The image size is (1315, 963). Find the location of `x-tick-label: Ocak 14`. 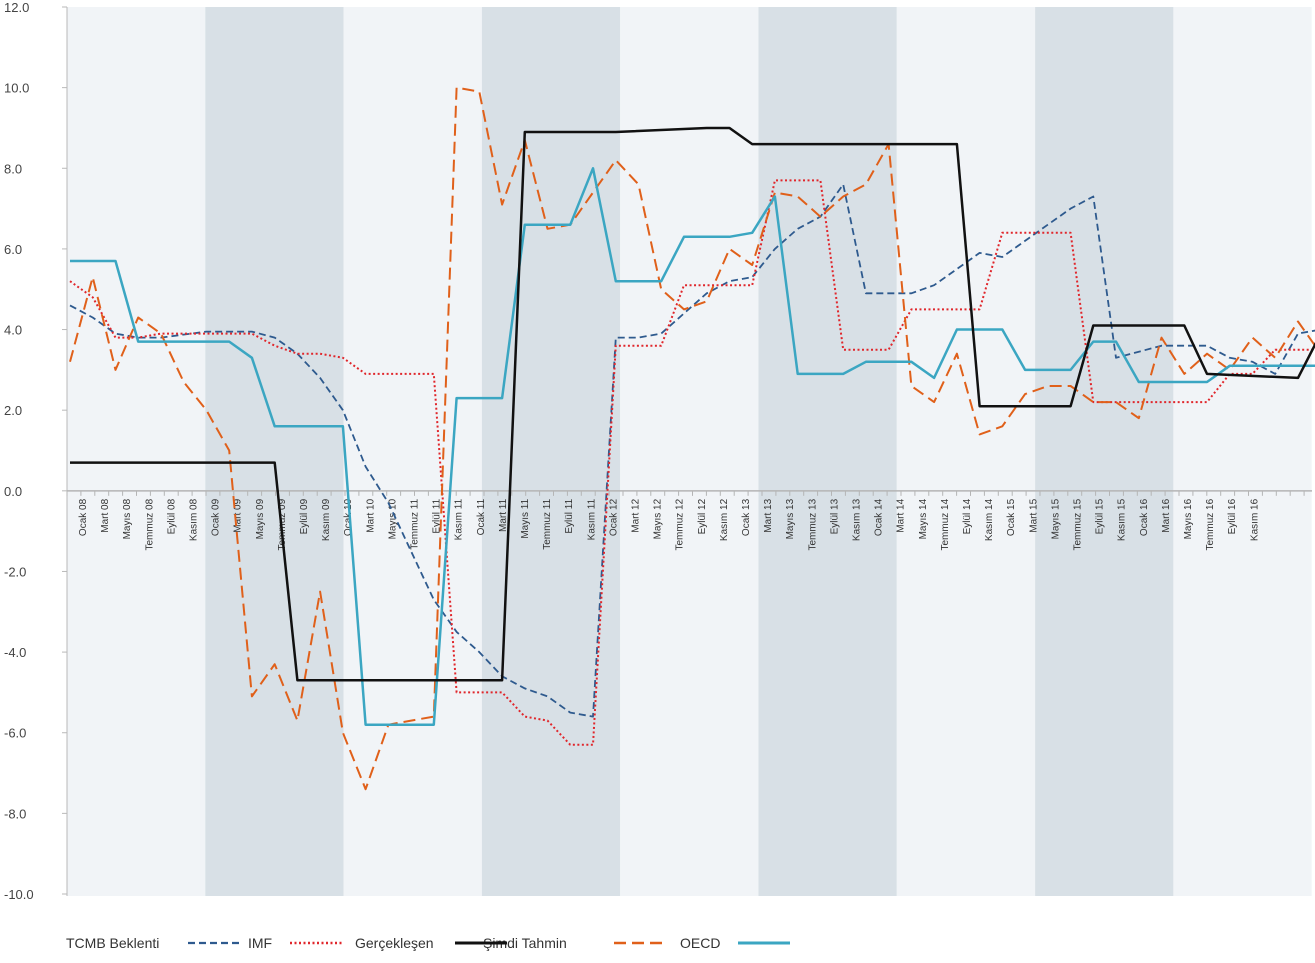

x-tick-label: Ocak 14 is located at coordinates (879, 517).